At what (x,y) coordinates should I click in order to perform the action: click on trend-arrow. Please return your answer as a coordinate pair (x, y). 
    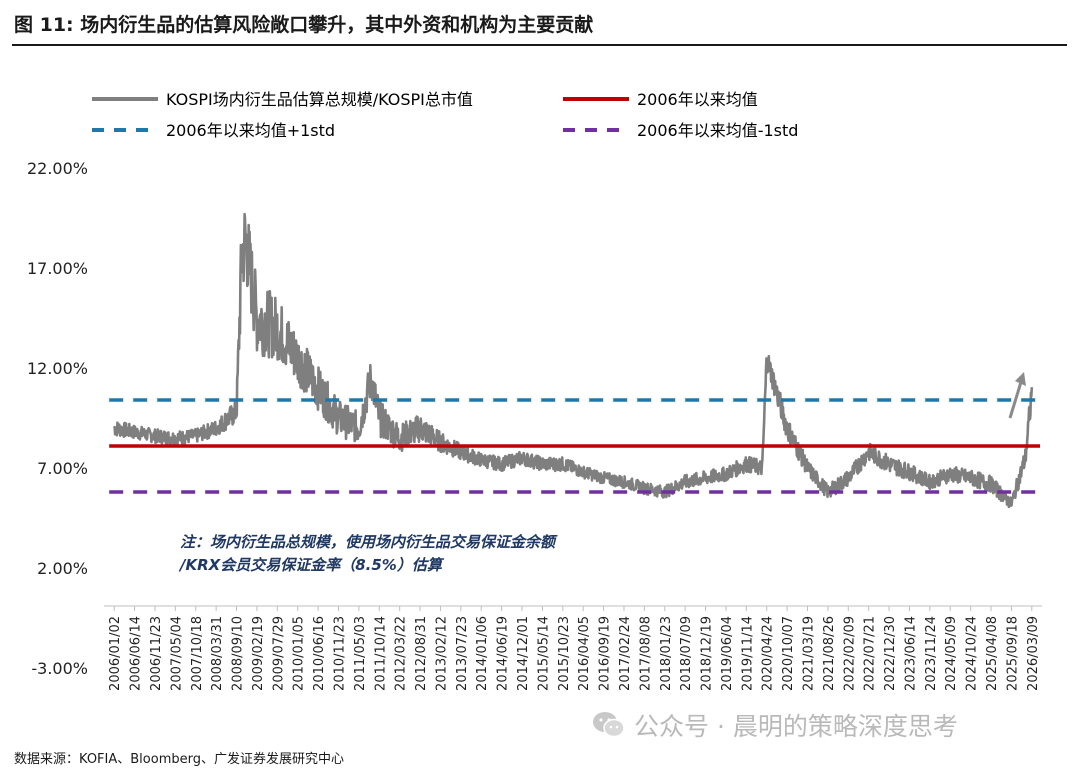
    Looking at the image, I should click on (1017, 395).